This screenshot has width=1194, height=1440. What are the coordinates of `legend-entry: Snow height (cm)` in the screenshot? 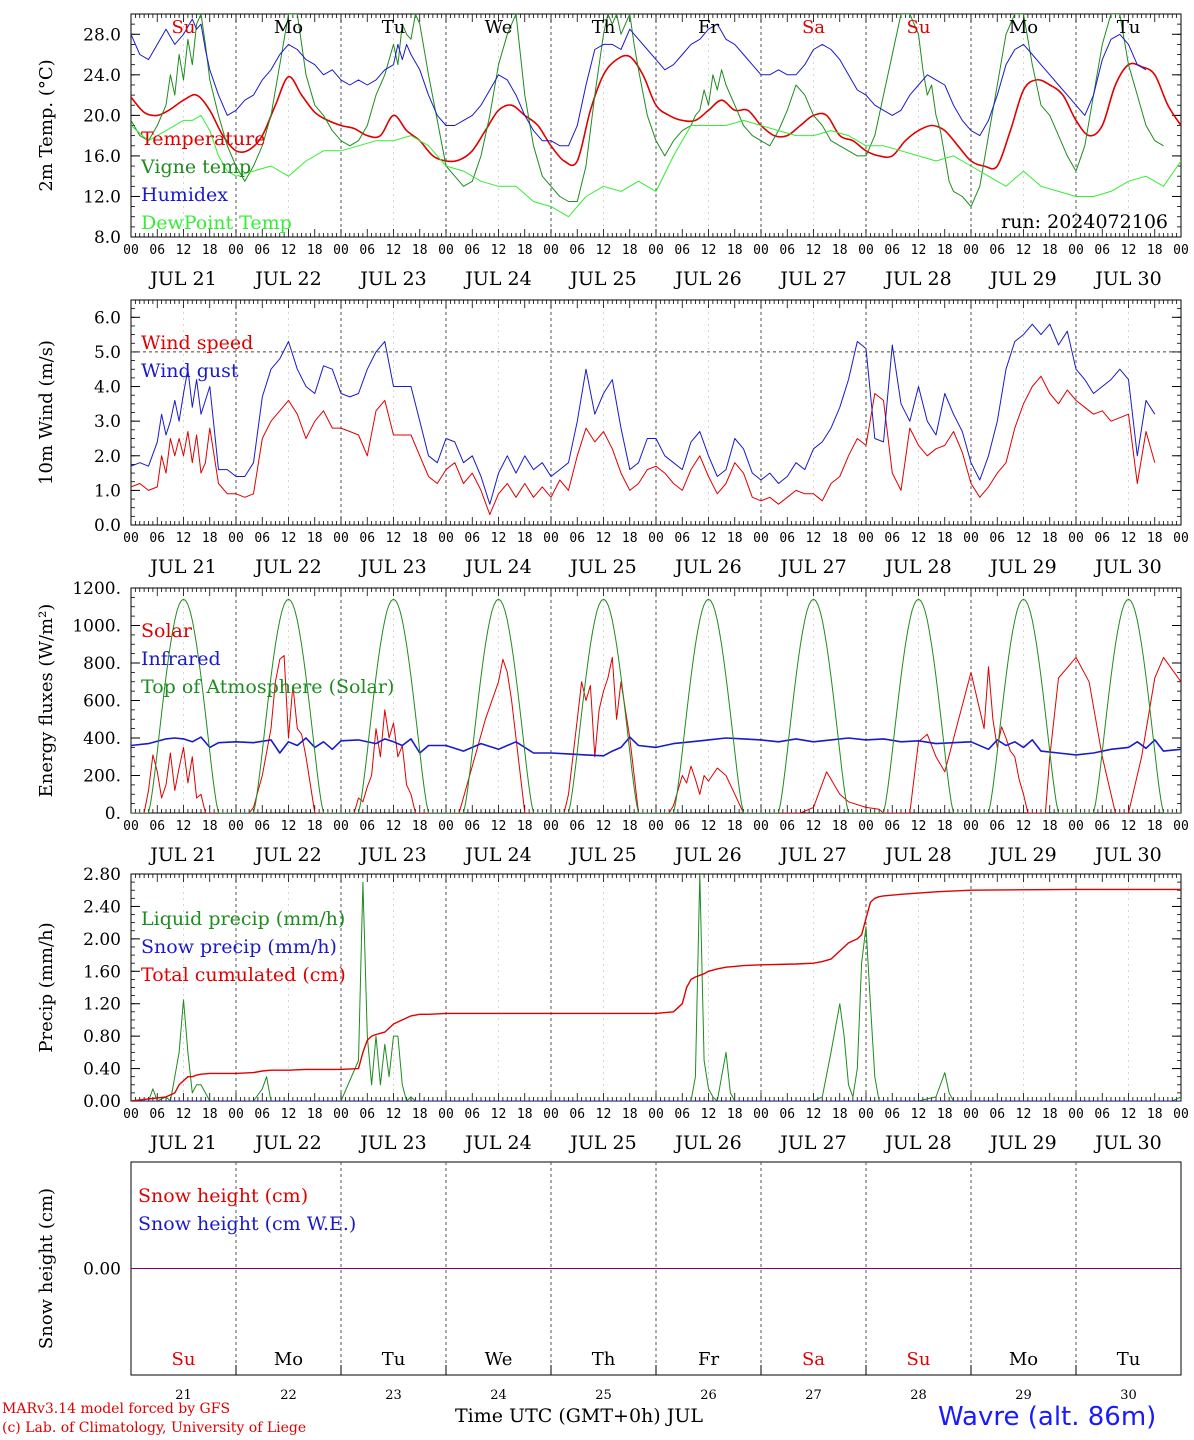 It's located at (223, 1196).